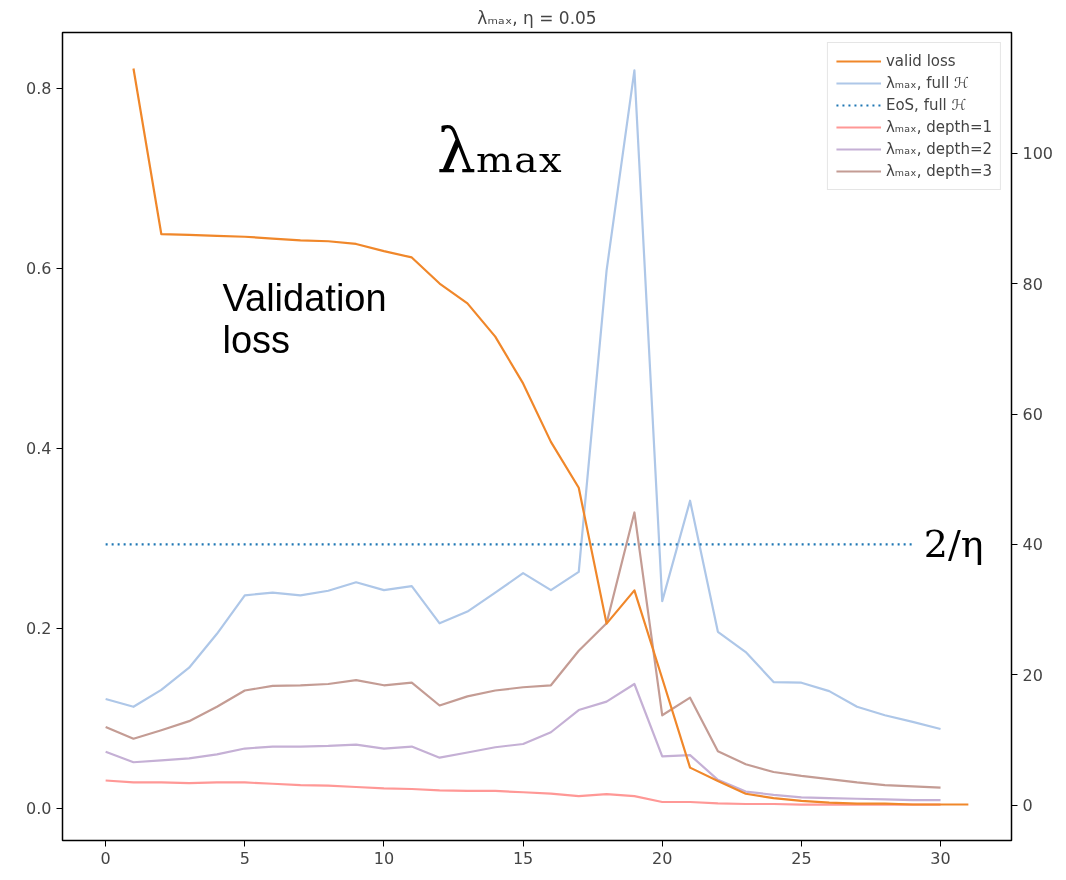 This screenshot has width=1066, height=880. What do you see at coordinates (523, 858) in the screenshot?
I see `x-tick-label: 15` at bounding box center [523, 858].